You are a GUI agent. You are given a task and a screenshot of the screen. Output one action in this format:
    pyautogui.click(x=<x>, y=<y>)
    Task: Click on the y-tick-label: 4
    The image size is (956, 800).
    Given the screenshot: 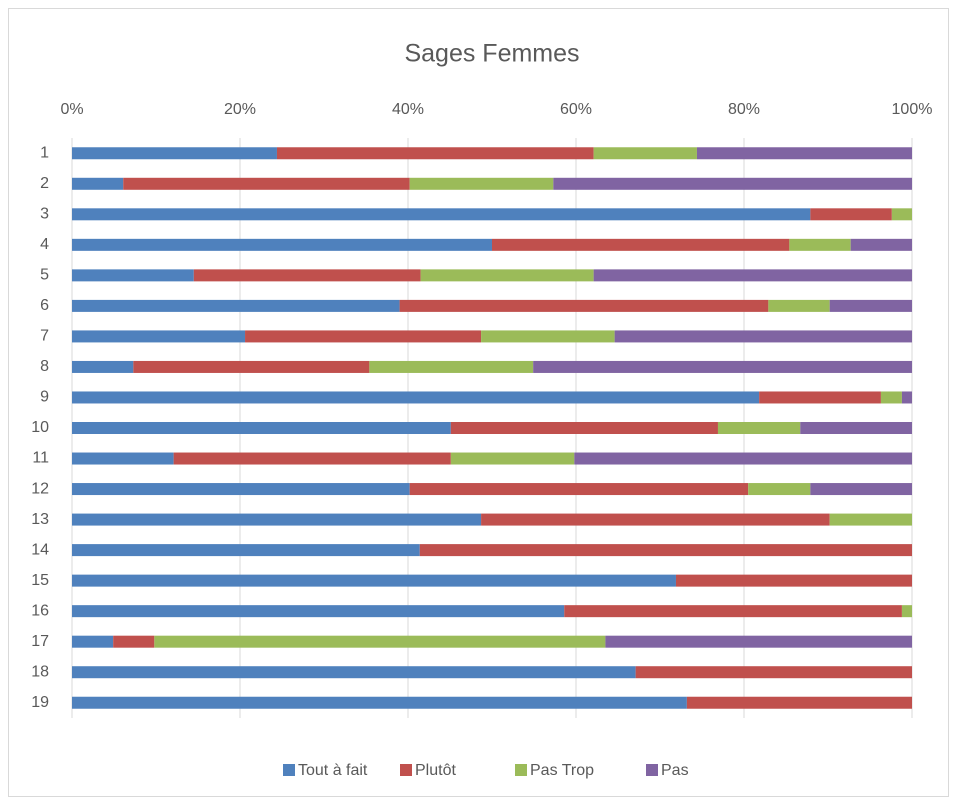 What is the action you would take?
    pyautogui.click(x=44, y=244)
    